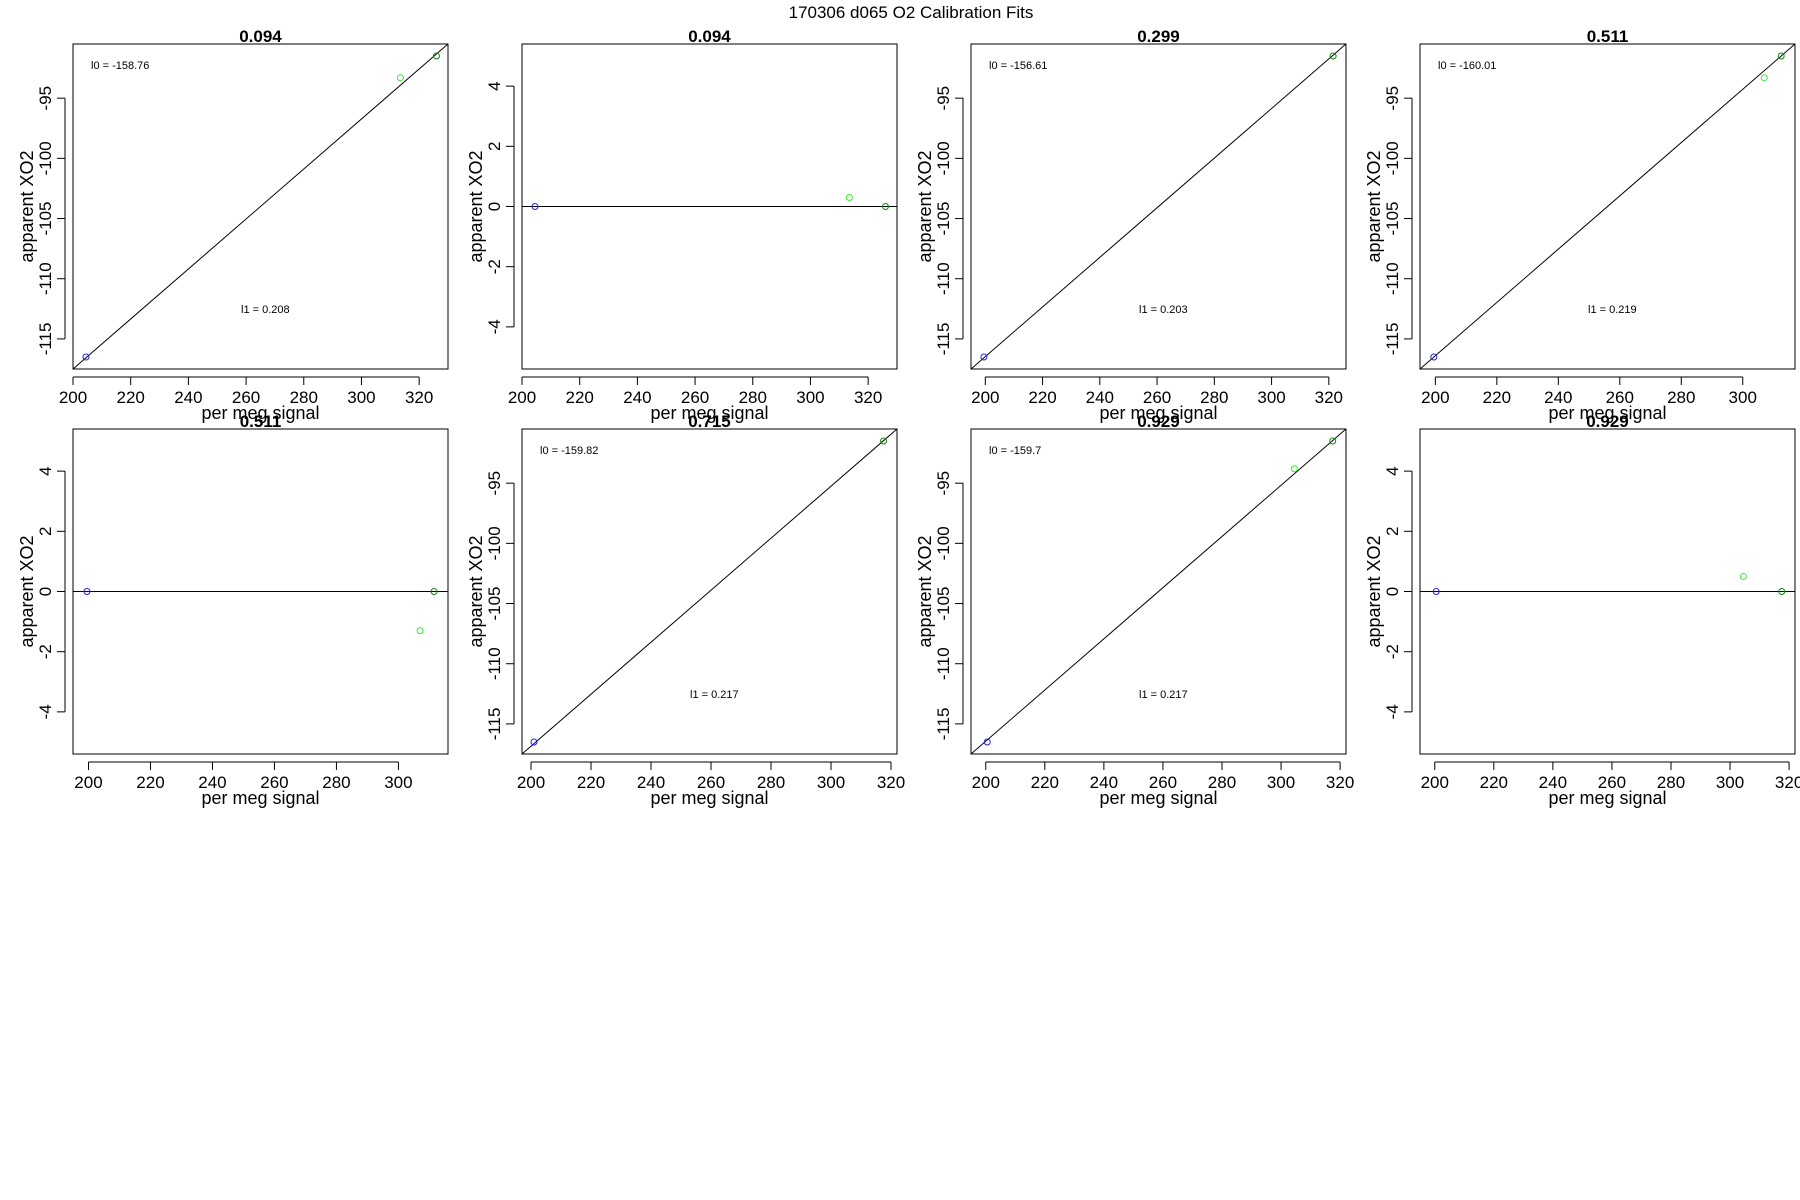 This screenshot has height=1200, width=1800. What do you see at coordinates (1612, 310) in the screenshot?
I see `annotation-l1: l1 = 0.219` at bounding box center [1612, 310].